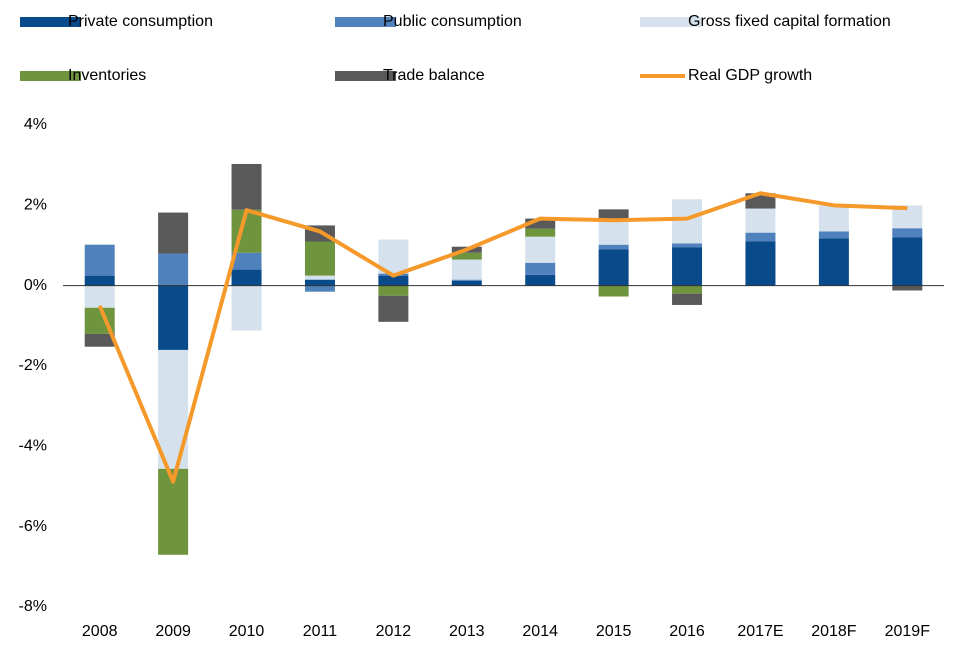 Image resolution: width=954 pixels, height=646 pixels. Describe the element at coordinates (247, 631) in the screenshot. I see `x-tick-label: 2010` at that location.